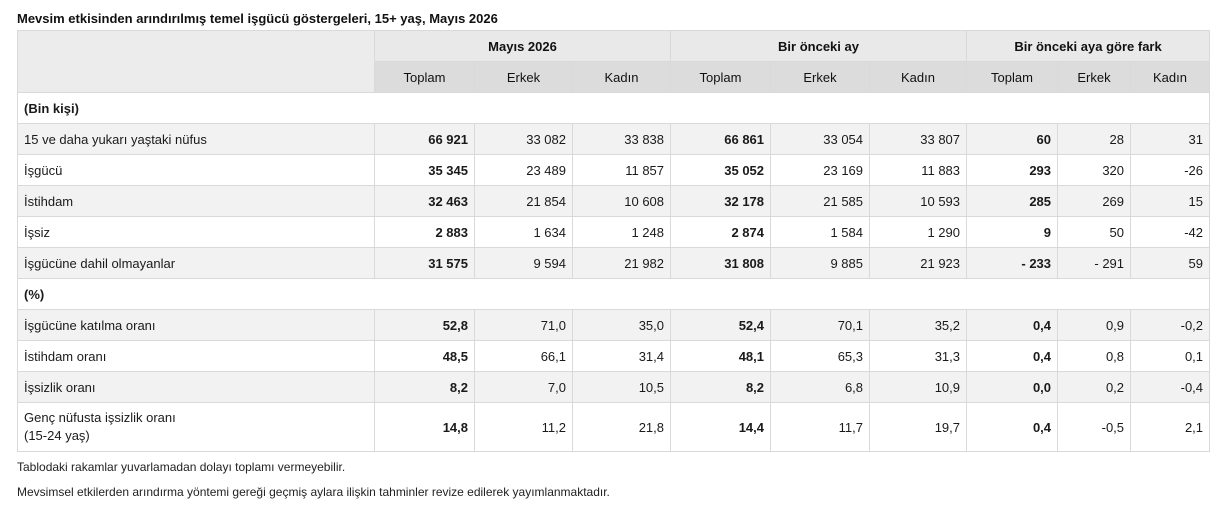  I want to click on cell: 66,1, so click(523, 356).